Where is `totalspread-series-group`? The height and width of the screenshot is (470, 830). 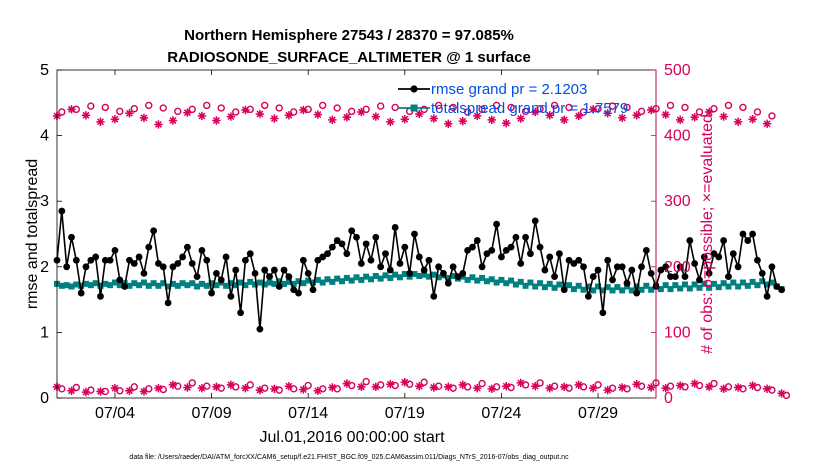 totalspread-series-group is located at coordinates (419, 282).